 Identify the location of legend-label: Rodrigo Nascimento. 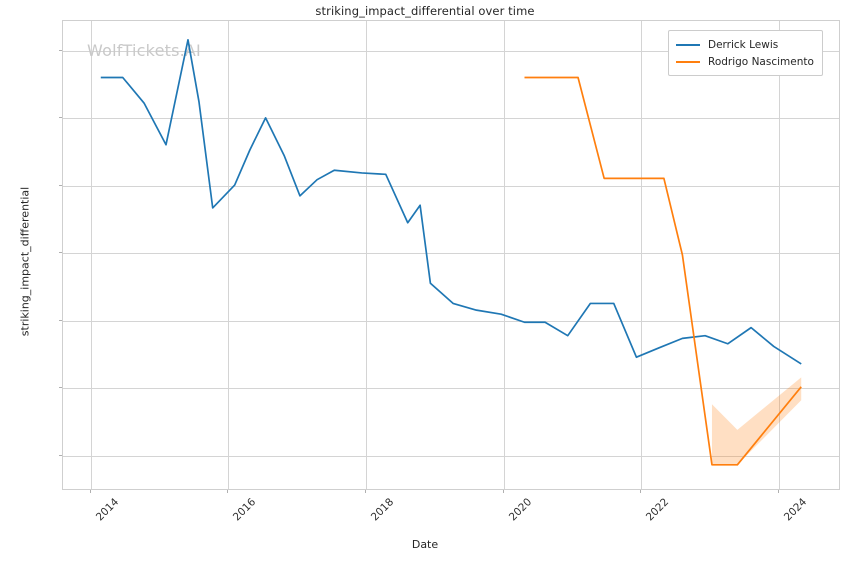
(761, 61).